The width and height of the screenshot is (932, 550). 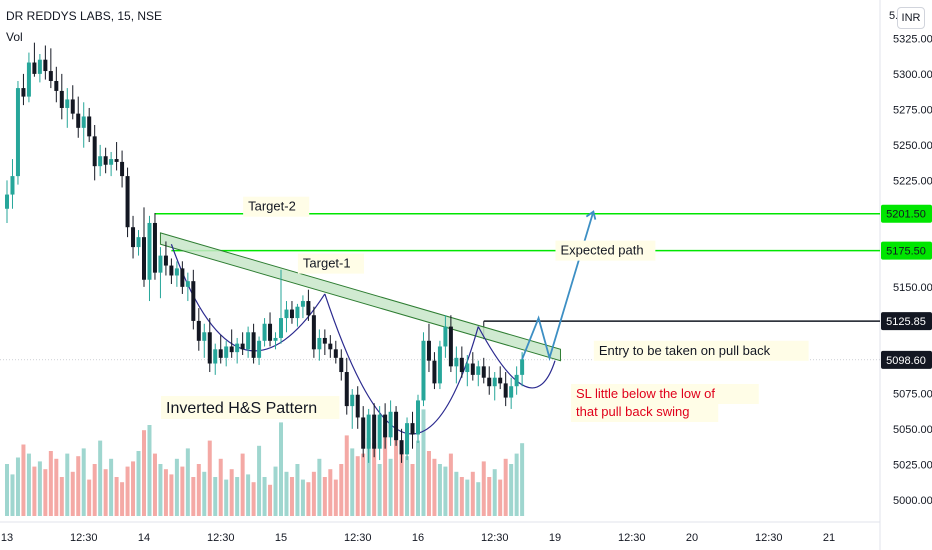 What do you see at coordinates (272, 206) in the screenshot?
I see `target2-label: Target-2` at bounding box center [272, 206].